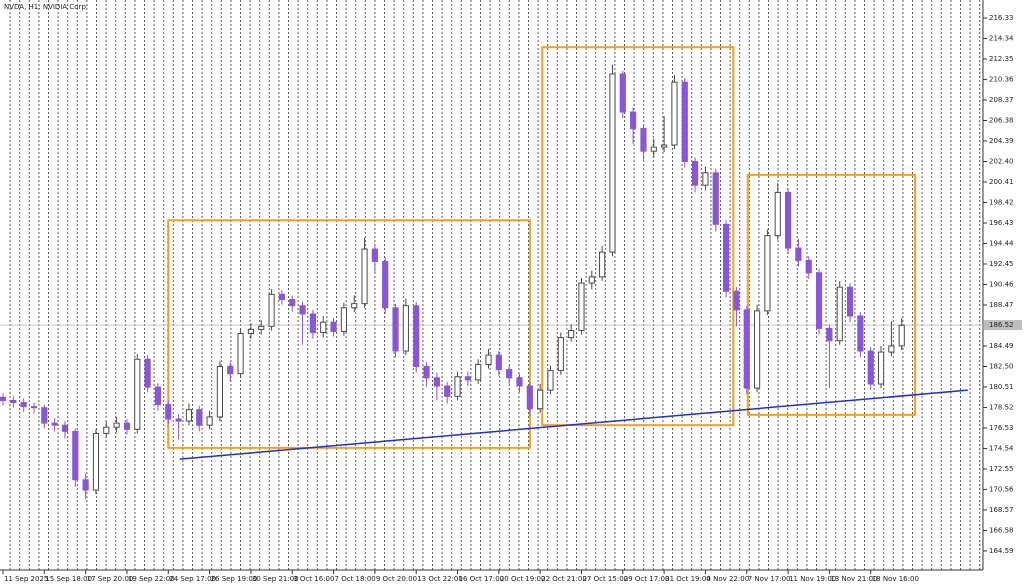 The width and height of the screenshot is (1024, 587). I want to click on last-price-box, so click(1003, 325).